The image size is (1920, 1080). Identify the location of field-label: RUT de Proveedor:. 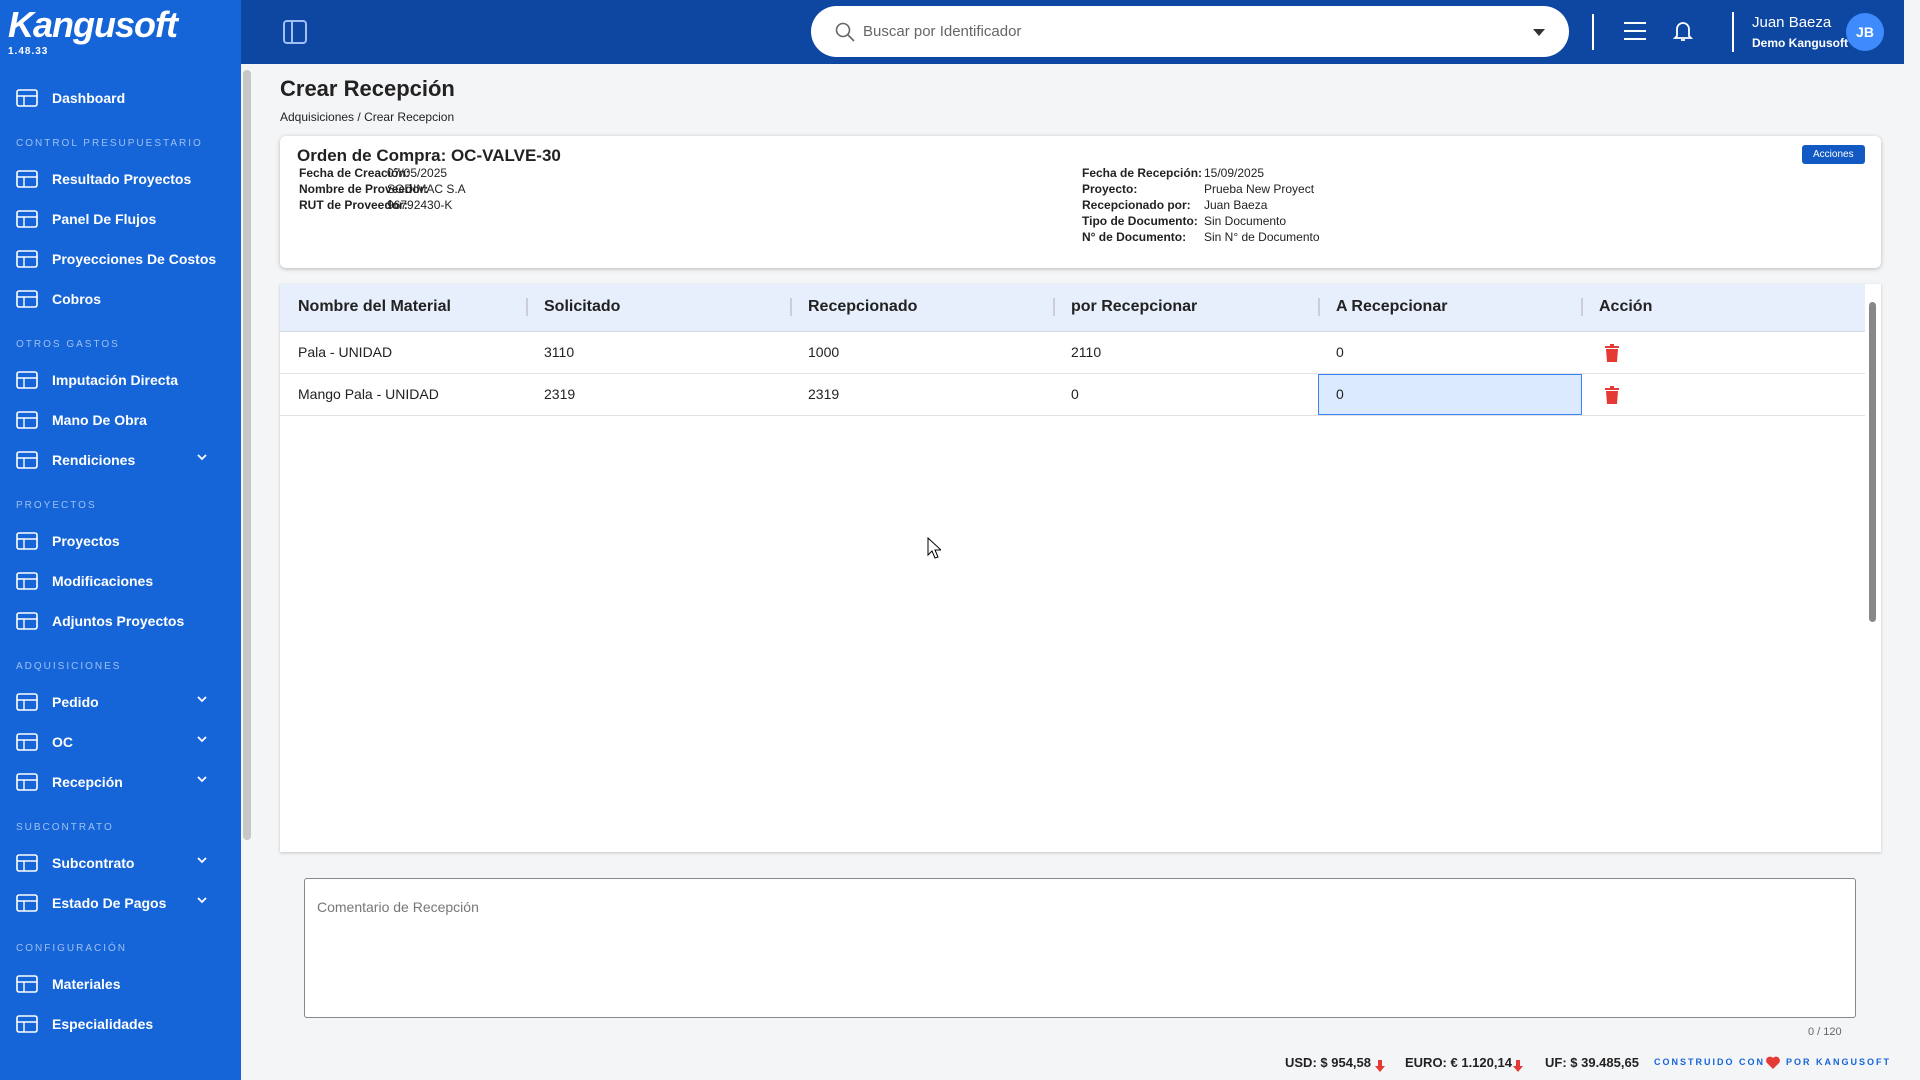
(353, 205).